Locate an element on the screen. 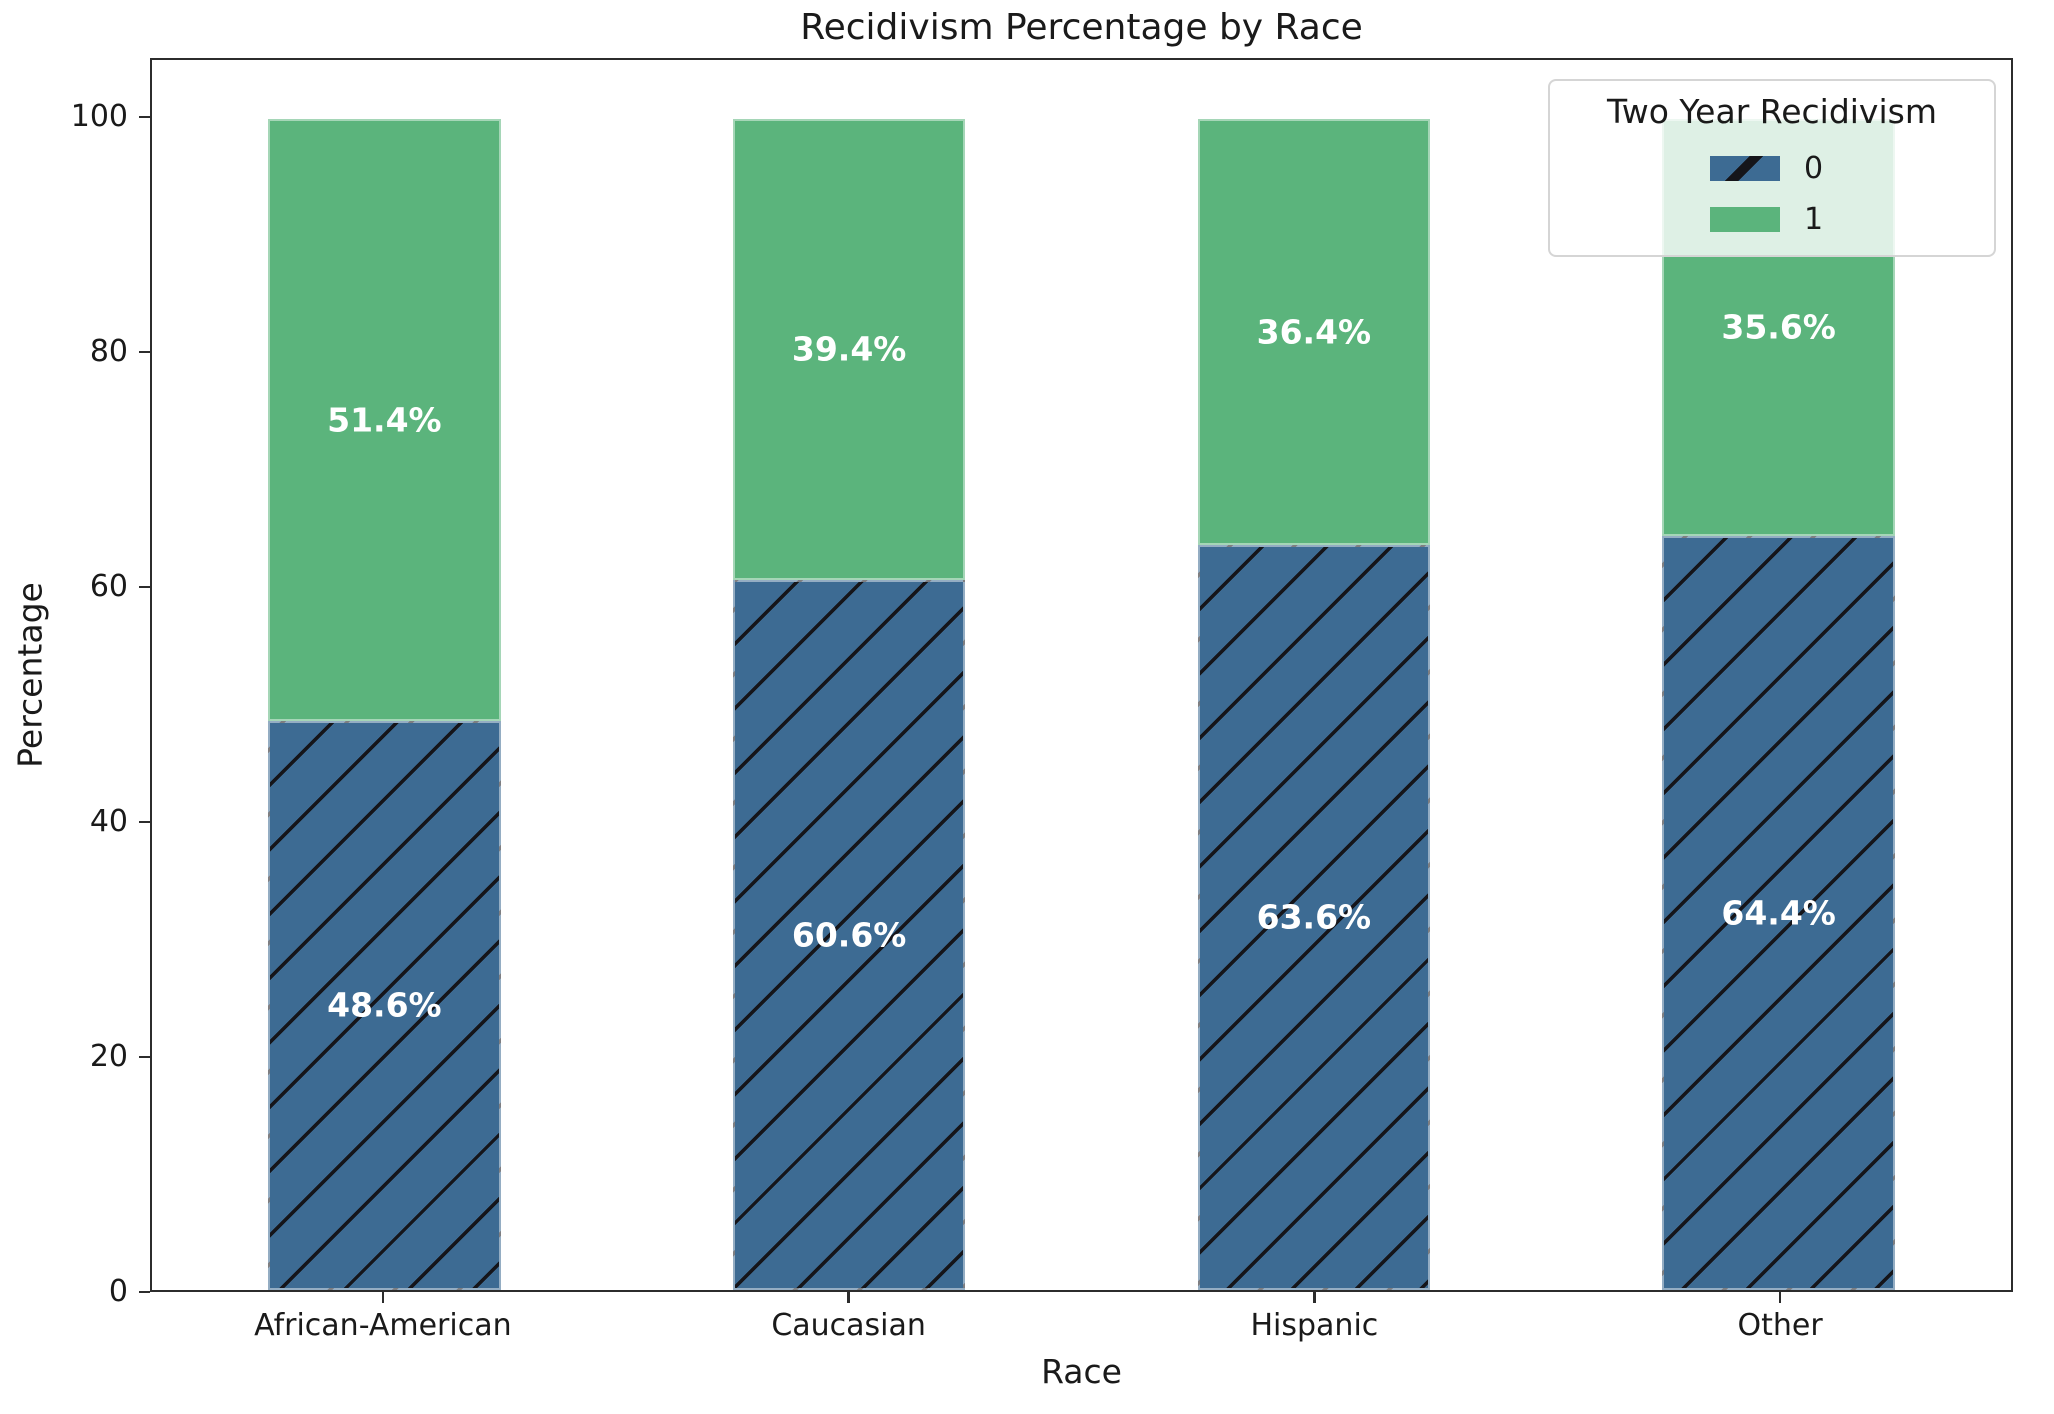  bar-label: 48.6% is located at coordinates (384, 1005).